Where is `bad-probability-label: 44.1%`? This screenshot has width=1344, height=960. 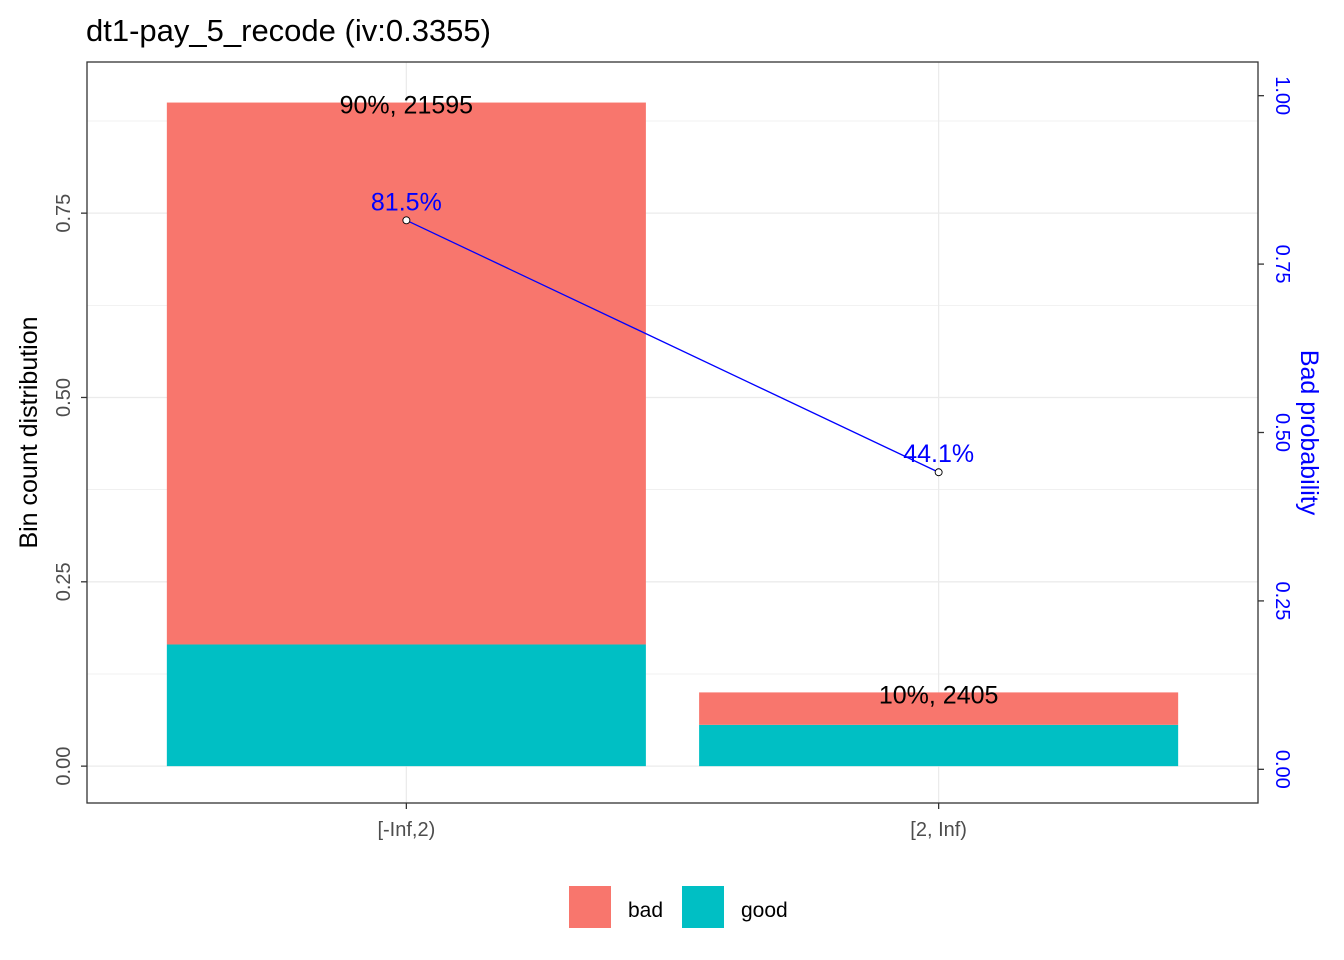
bad-probability-label: 44.1% is located at coordinates (938, 454).